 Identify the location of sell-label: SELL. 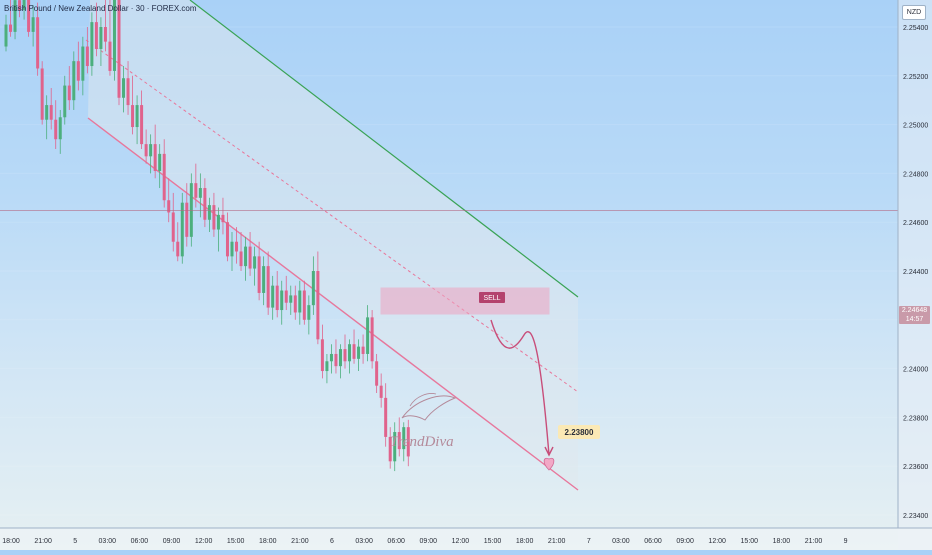
(491, 298).